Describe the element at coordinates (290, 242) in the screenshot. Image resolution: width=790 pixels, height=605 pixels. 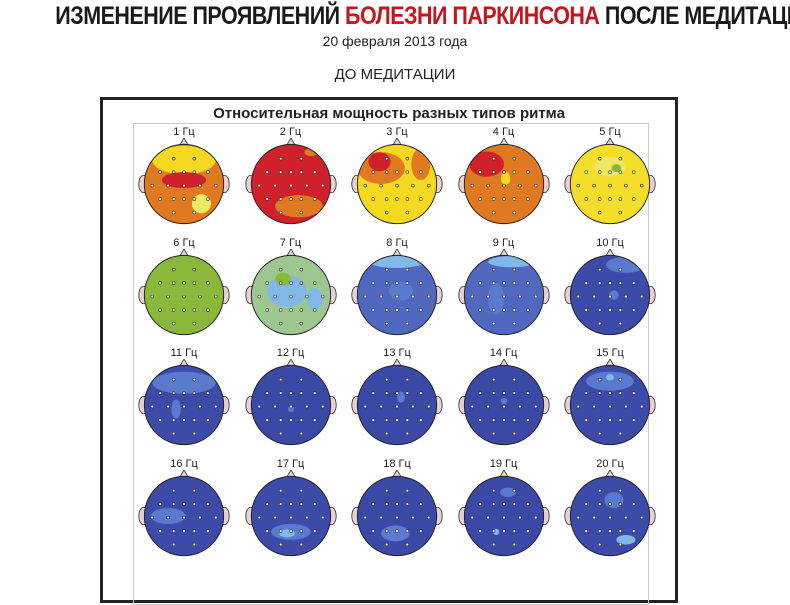
I see `frequency-label: 7 Гц` at that location.